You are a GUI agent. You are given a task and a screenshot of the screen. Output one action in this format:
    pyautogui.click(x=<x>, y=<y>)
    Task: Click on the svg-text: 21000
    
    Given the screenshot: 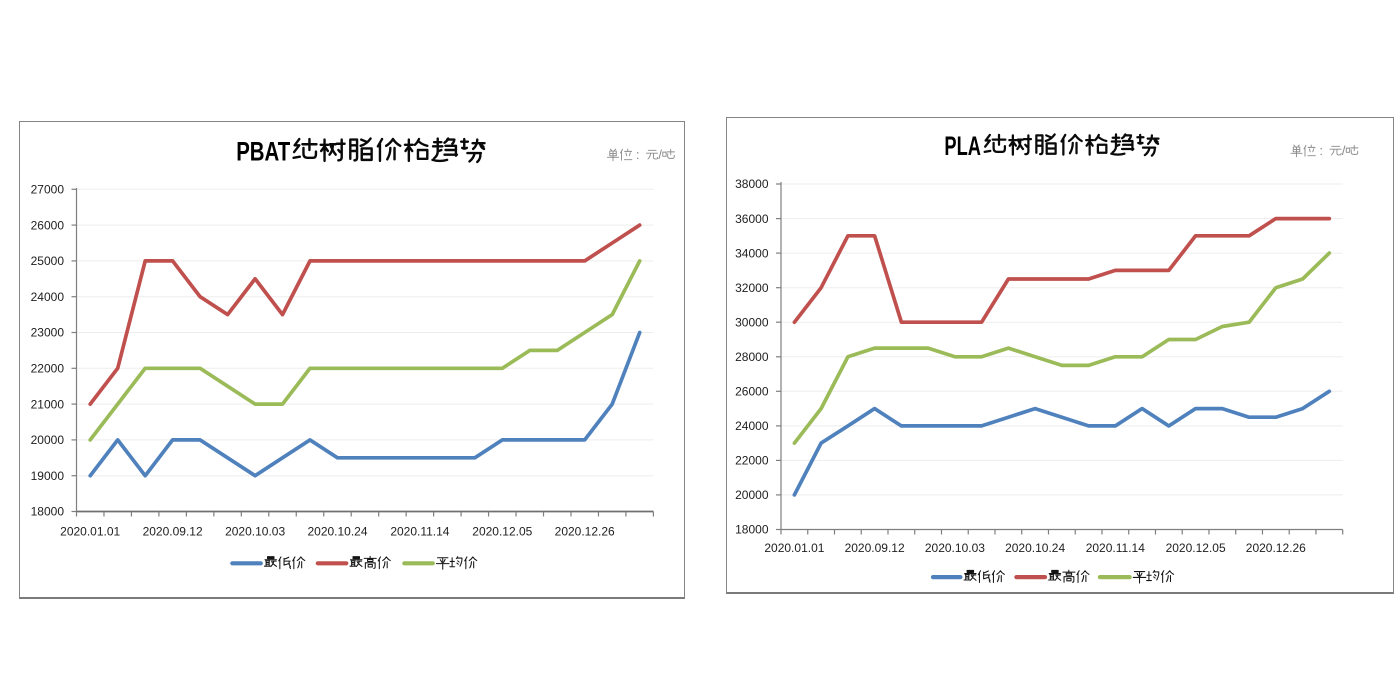 What is the action you would take?
    pyautogui.click(x=48, y=404)
    